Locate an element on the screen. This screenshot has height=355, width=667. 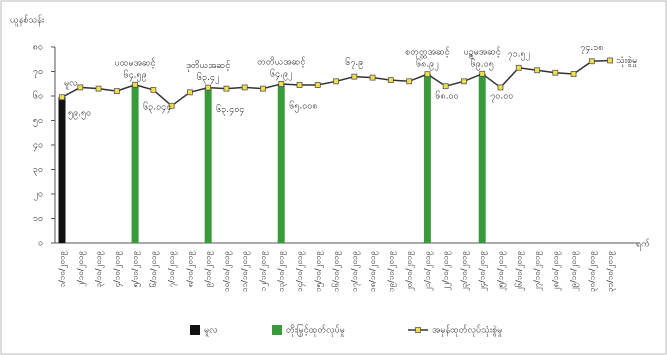
x-tick-label: ၂၇/၁၀/၂၀၁၉ is located at coordinates (538, 271).